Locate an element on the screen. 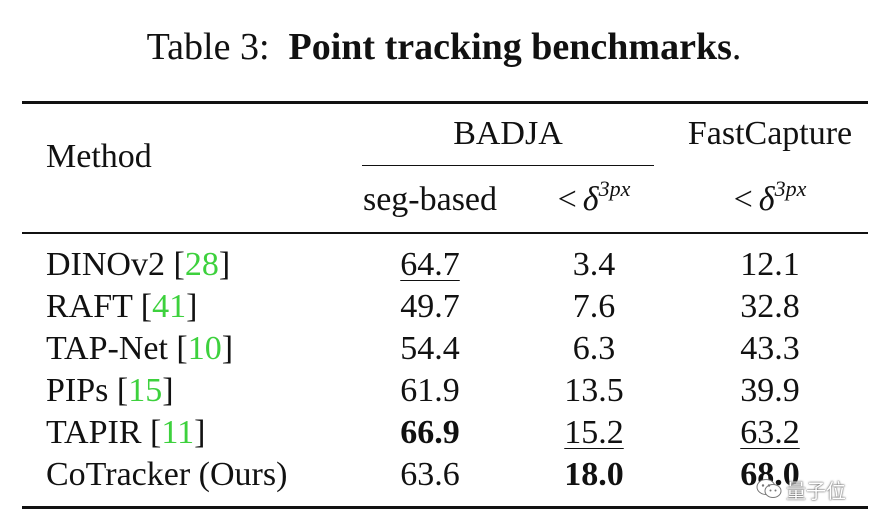 This screenshot has height=528, width=888. fastcapture-delta-cell: 12.1 is located at coordinates (770, 264).